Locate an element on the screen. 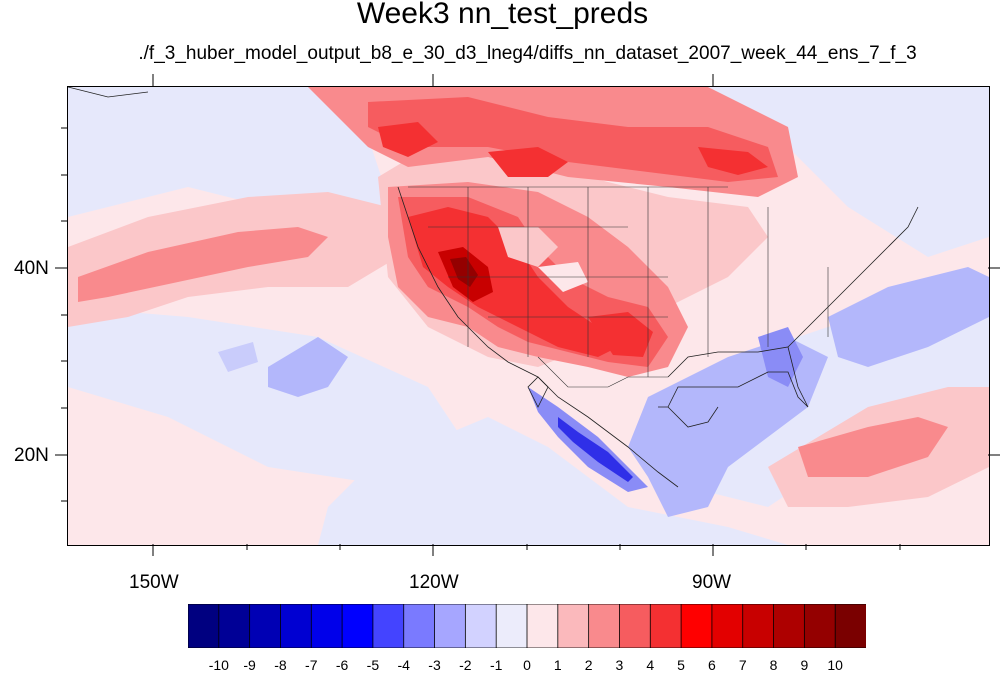  colorbar-tick-label: 0 is located at coordinates (527, 665).